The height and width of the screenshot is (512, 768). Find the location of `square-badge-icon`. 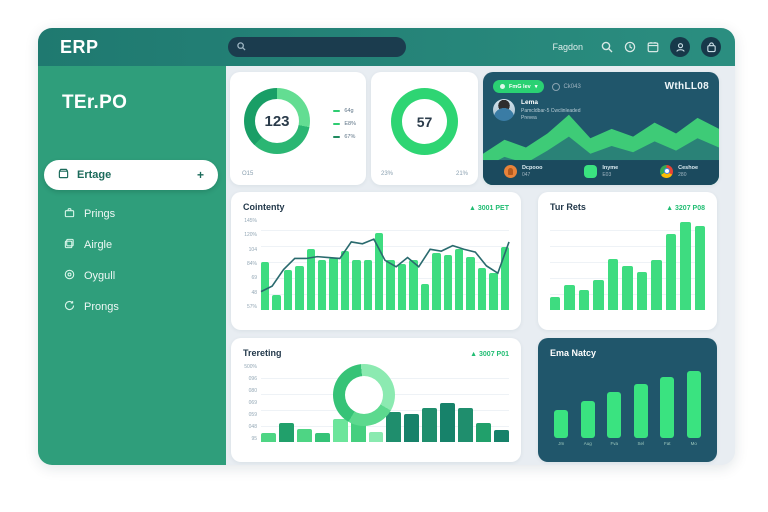

square-badge-icon is located at coordinates (591, 171).